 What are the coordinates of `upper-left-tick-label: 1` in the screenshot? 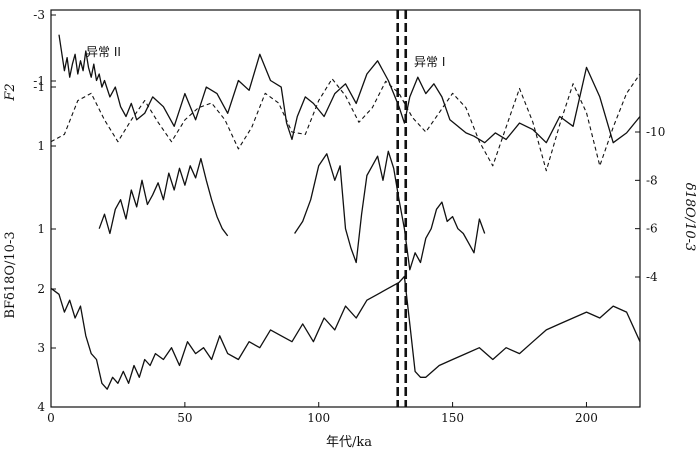 It's located at (41, 146).